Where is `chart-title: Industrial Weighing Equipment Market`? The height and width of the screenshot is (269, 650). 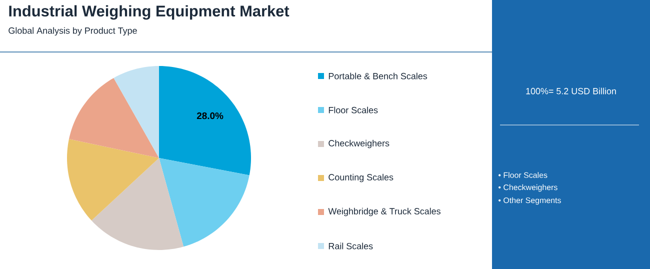 chart-title: Industrial Weighing Equipment Market is located at coordinates (149, 12).